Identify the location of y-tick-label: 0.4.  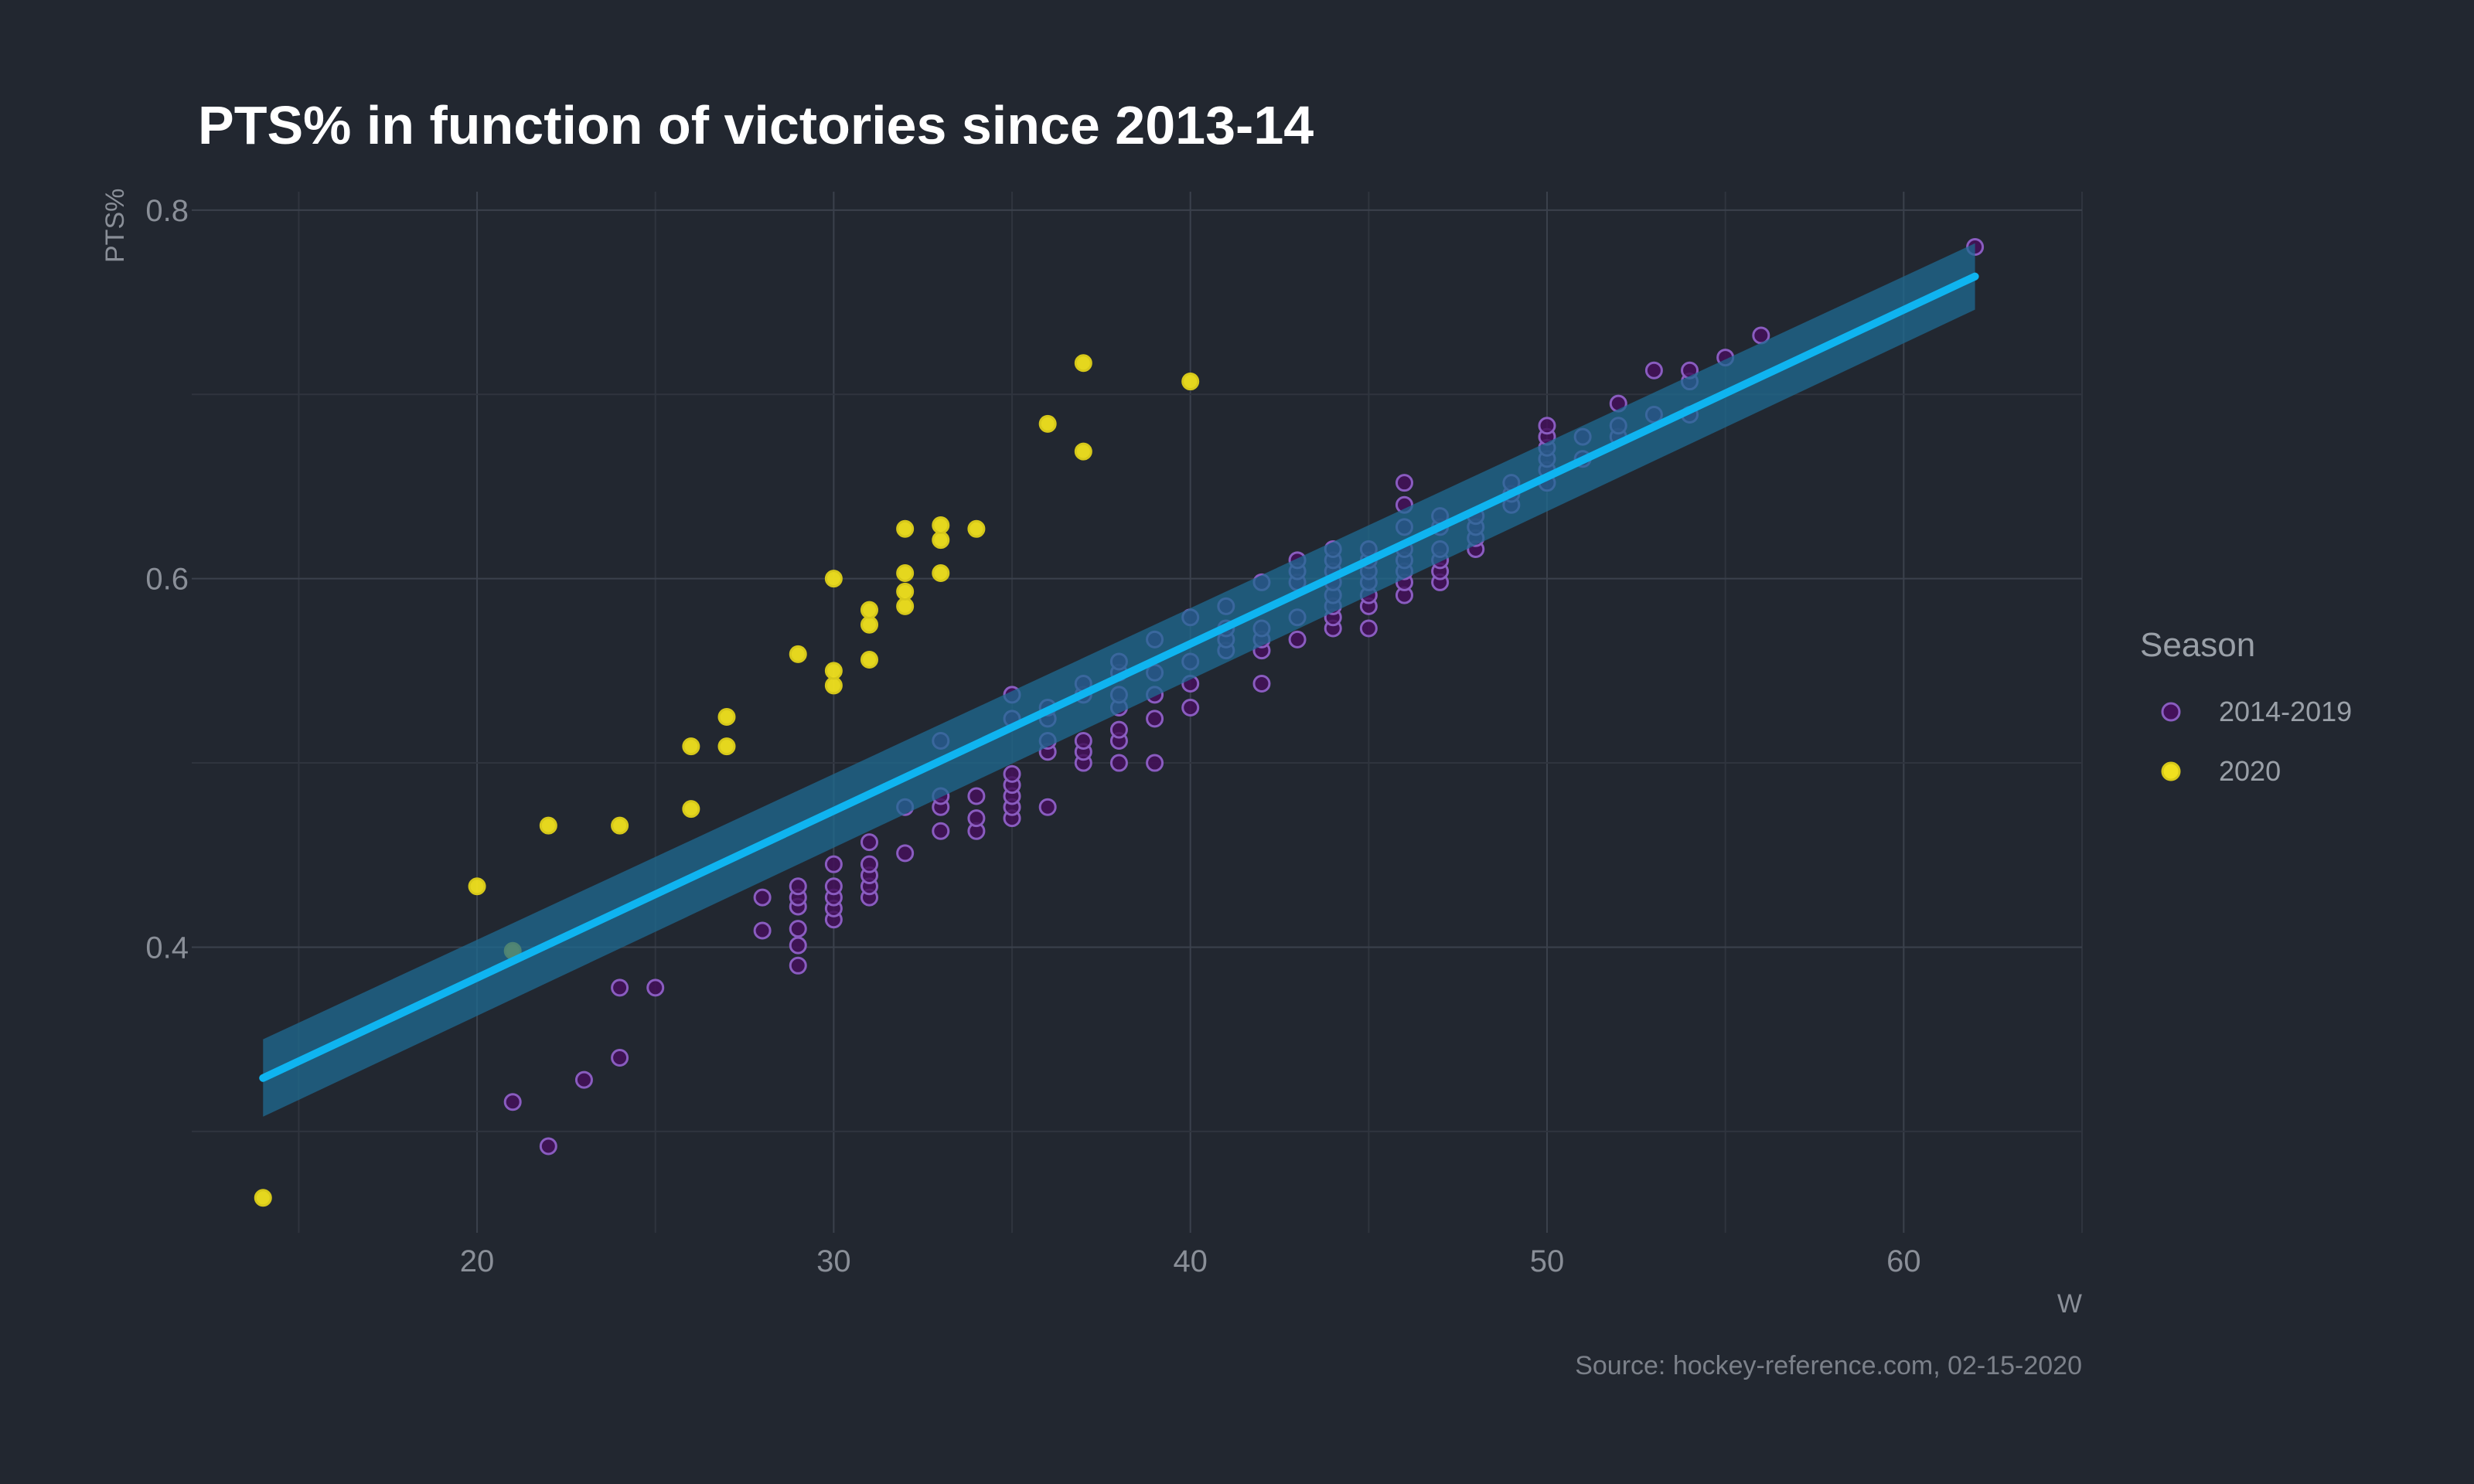
(167, 948).